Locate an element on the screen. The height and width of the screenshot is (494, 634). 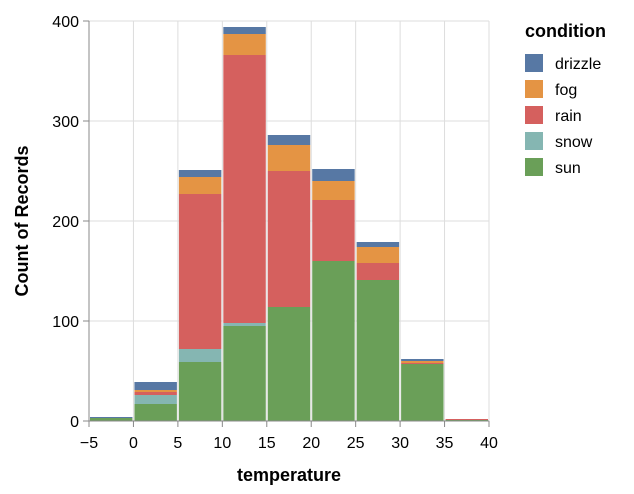
legend-label-rain: rain is located at coordinates (568, 116).